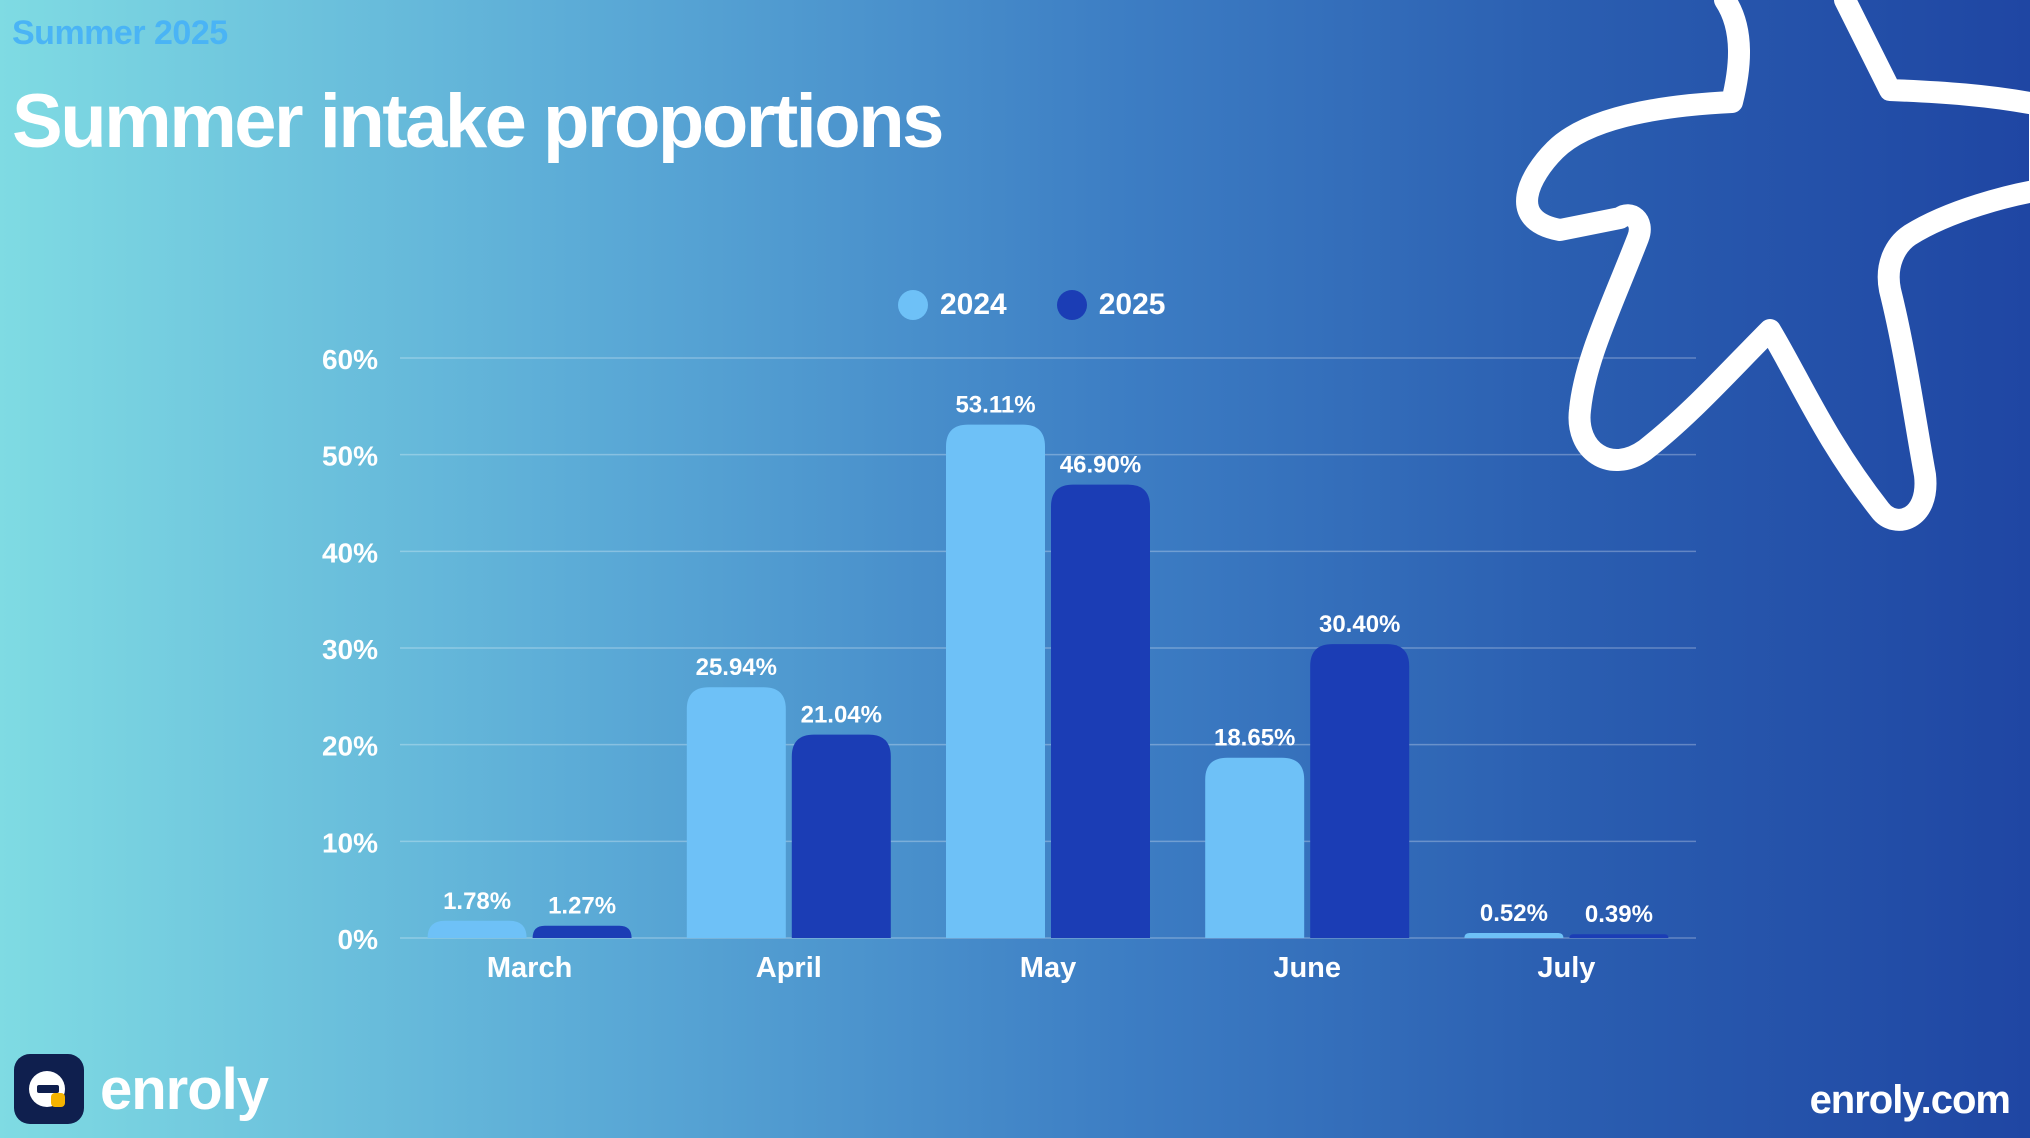 This screenshot has width=2030, height=1138. I want to click on legend-label-2025: 2025, so click(1132, 304).